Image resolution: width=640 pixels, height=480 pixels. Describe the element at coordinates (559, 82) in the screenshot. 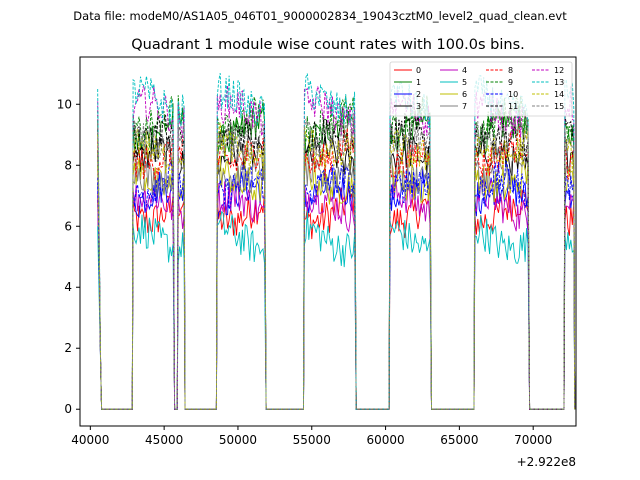

I see `legend-label-13: 13` at that location.